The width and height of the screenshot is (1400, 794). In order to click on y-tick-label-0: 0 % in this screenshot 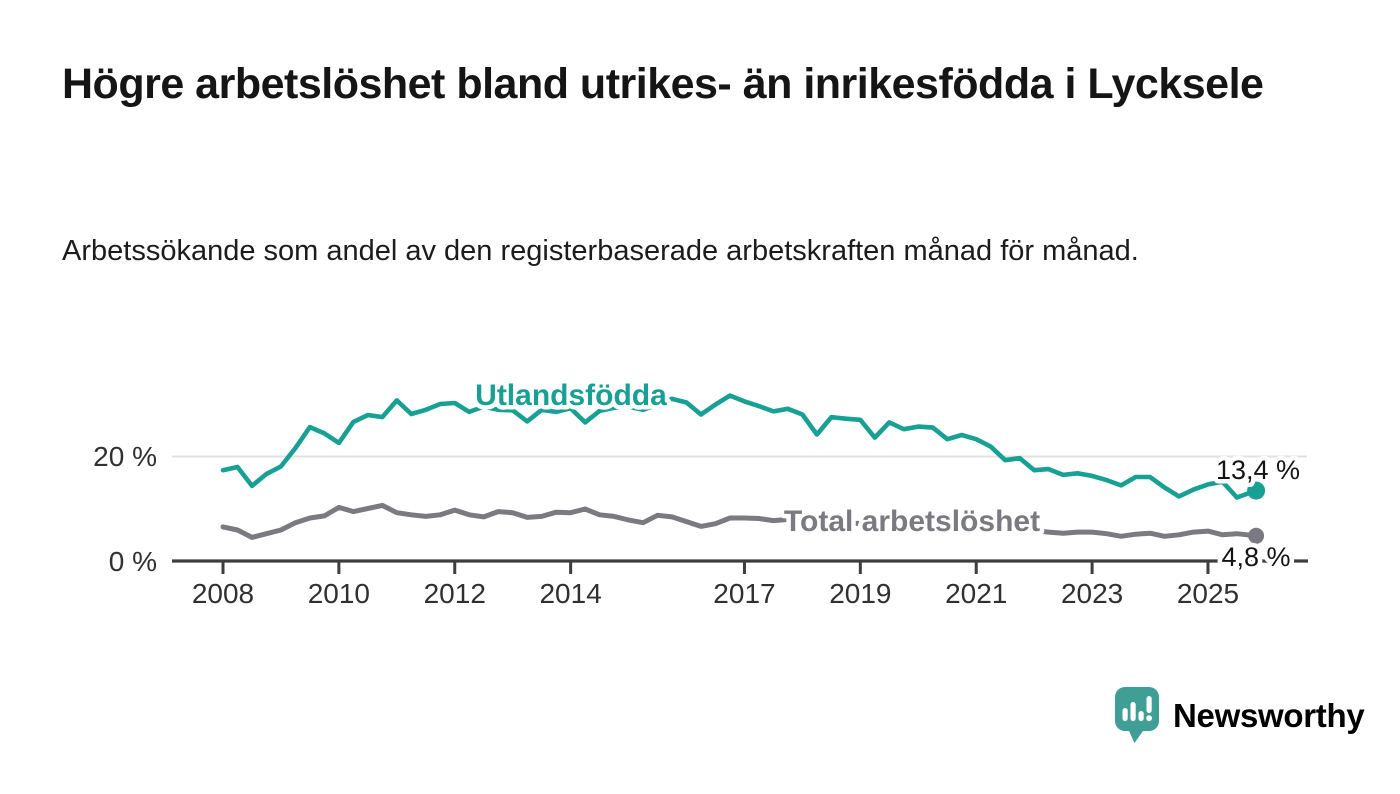, I will do `click(133, 561)`.